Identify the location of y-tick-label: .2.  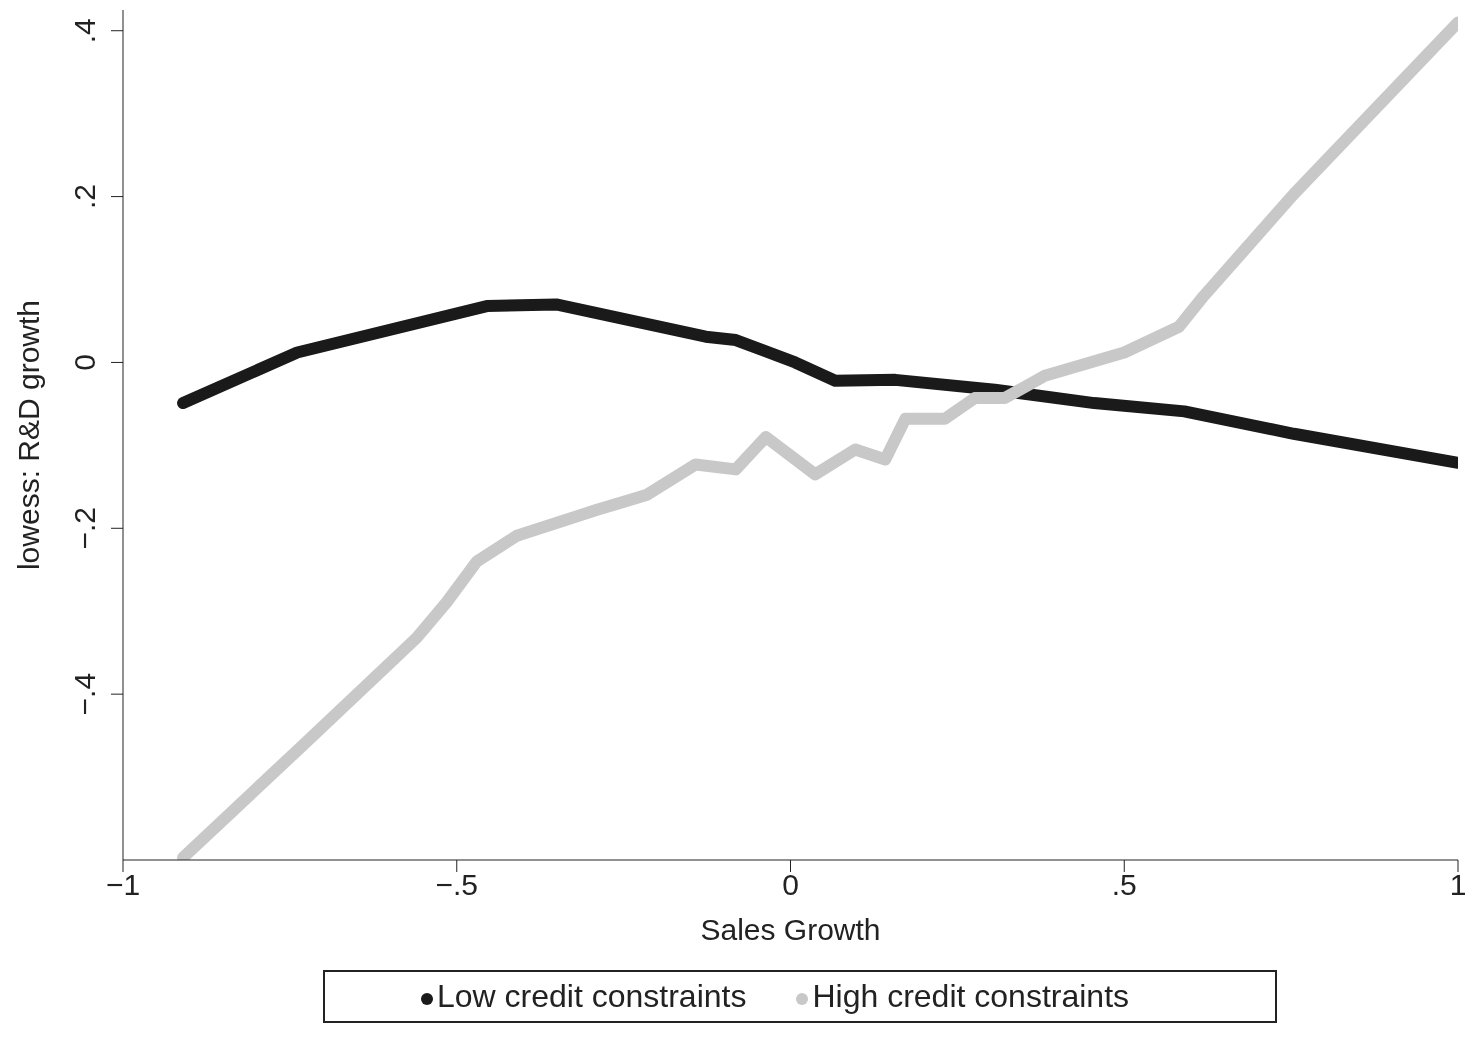
(84, 197).